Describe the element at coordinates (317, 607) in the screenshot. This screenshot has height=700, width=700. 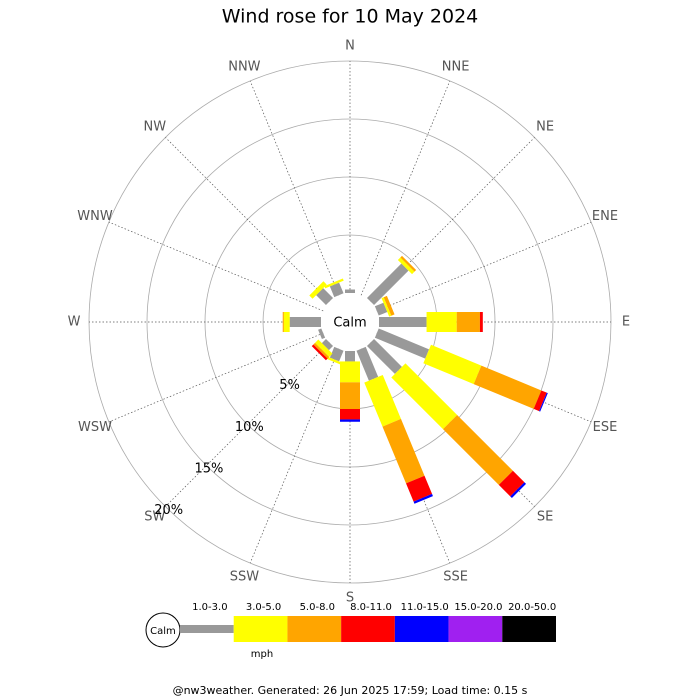
I see `legend-label: 5.0-8.0` at that location.